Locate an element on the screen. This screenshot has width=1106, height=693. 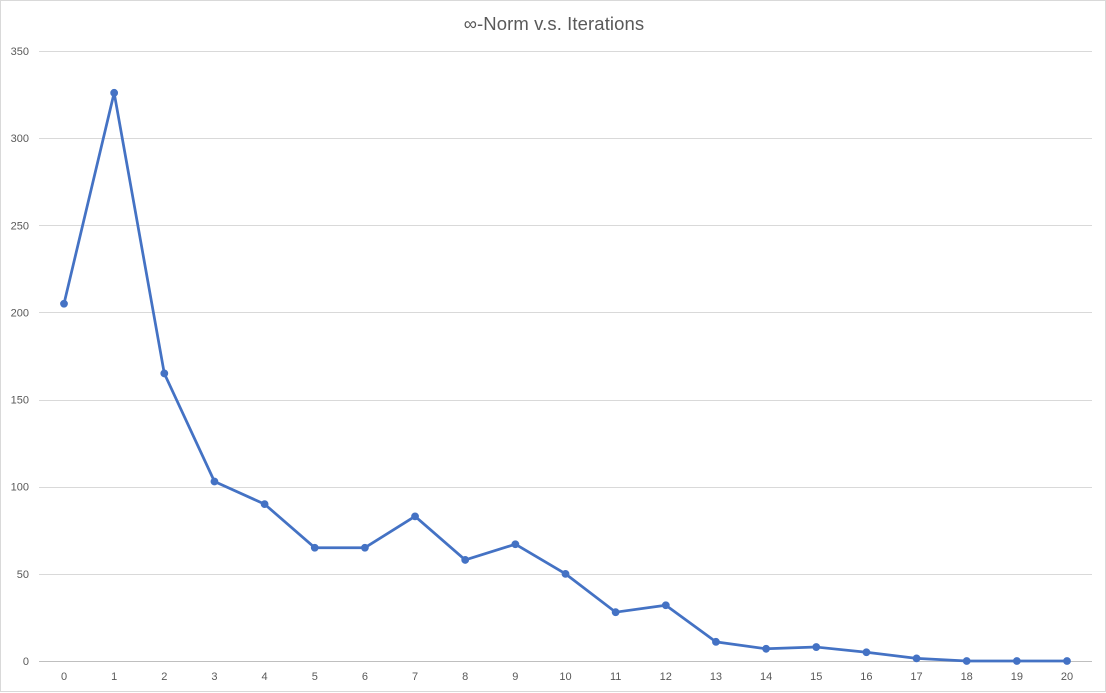
x-tick-labels: 0 1 2 3 4 5 6 7 8 9 10 11 12 13 14 15 16 17 18 19 20 is located at coordinates (567, 677).